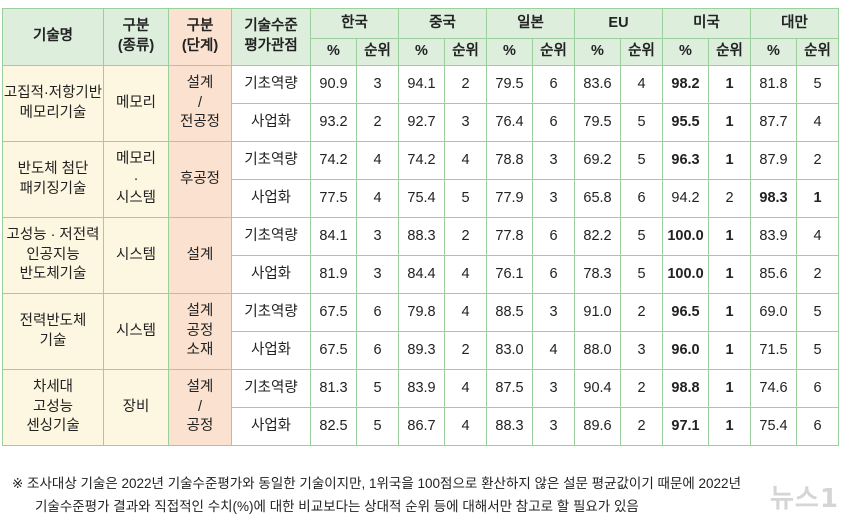  What do you see at coordinates (200, 37) in the screenshot?
I see `header-stage: 구분 (단계)` at bounding box center [200, 37].